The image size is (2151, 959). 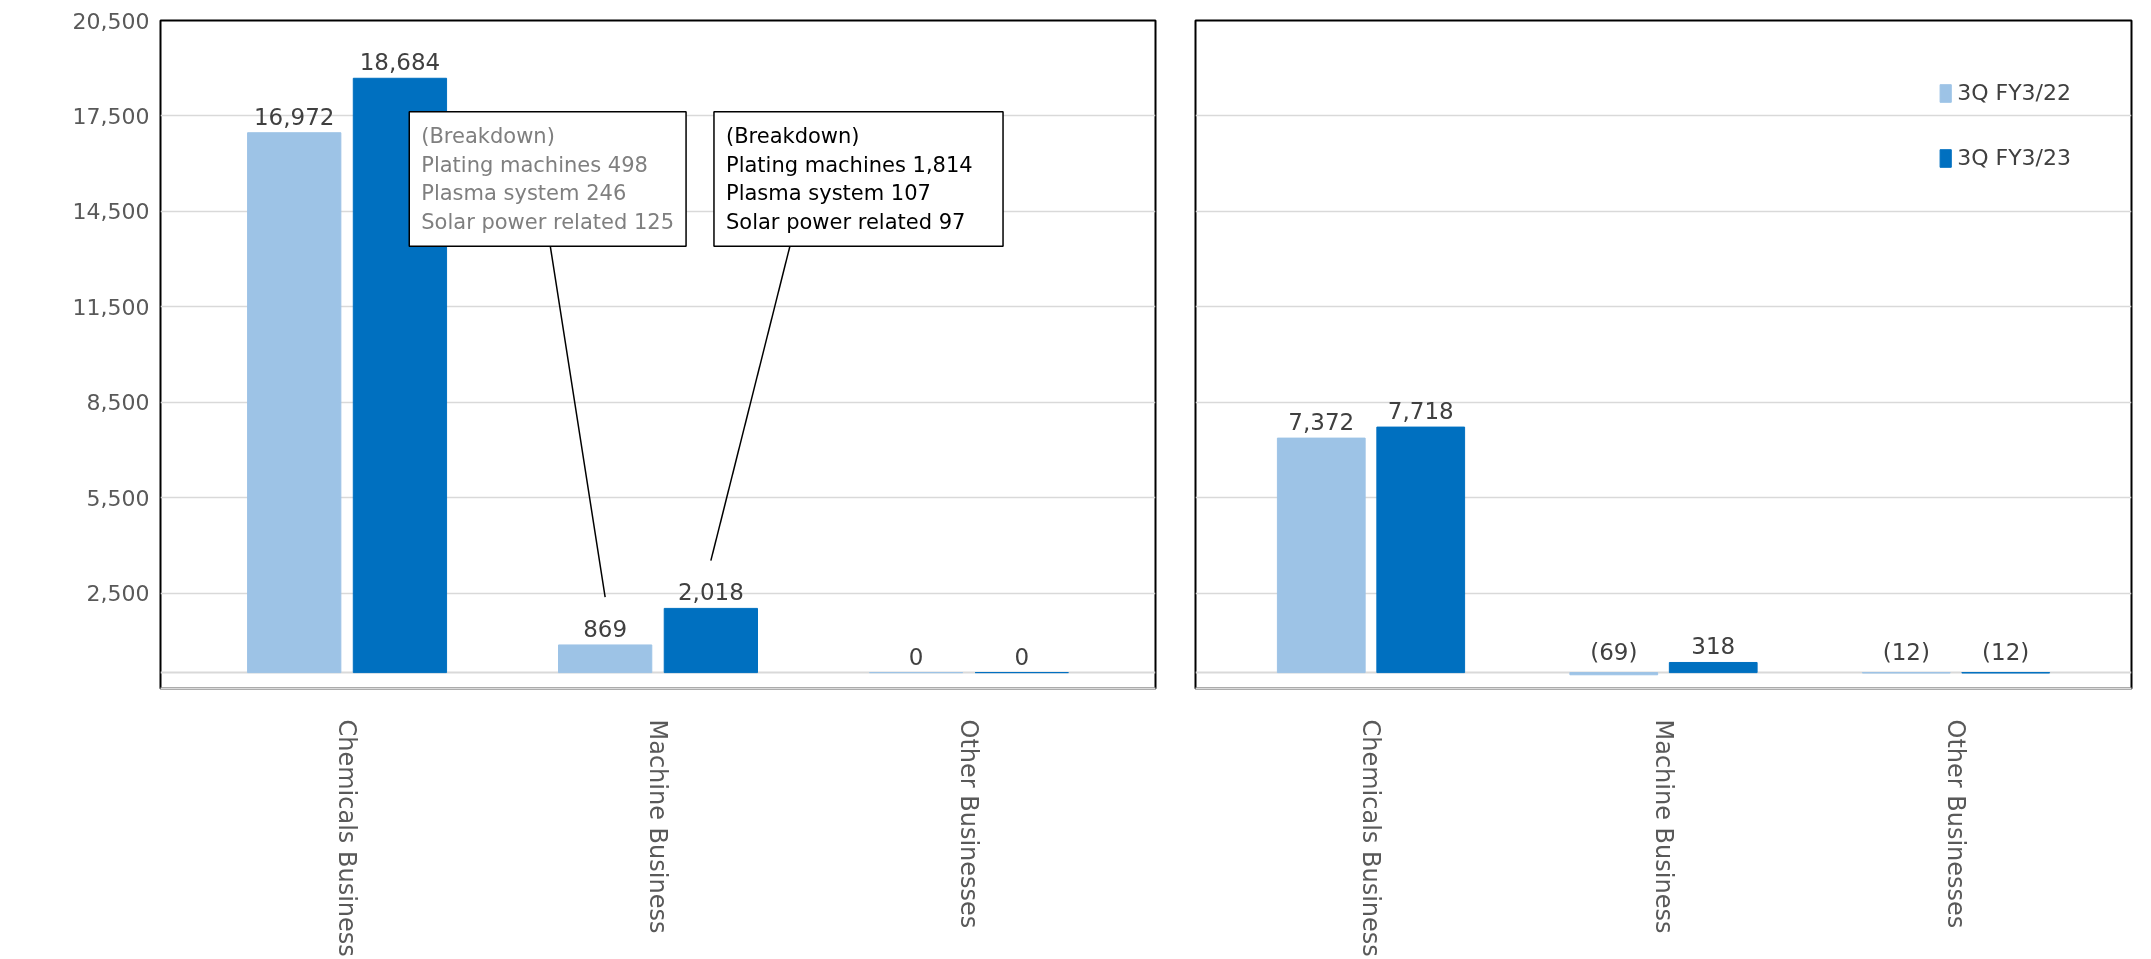 What do you see at coordinates (710, 592) in the screenshot?
I see `data-label: 2,018` at bounding box center [710, 592].